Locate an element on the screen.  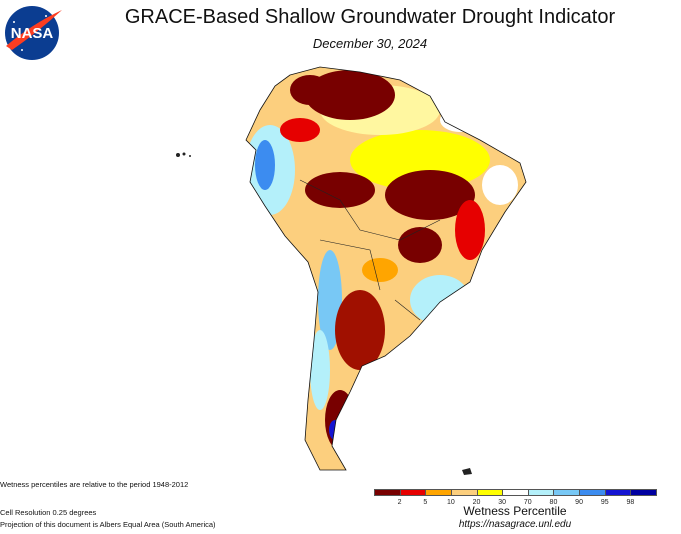
legend-tick-label: 30 is located at coordinates (502, 502).